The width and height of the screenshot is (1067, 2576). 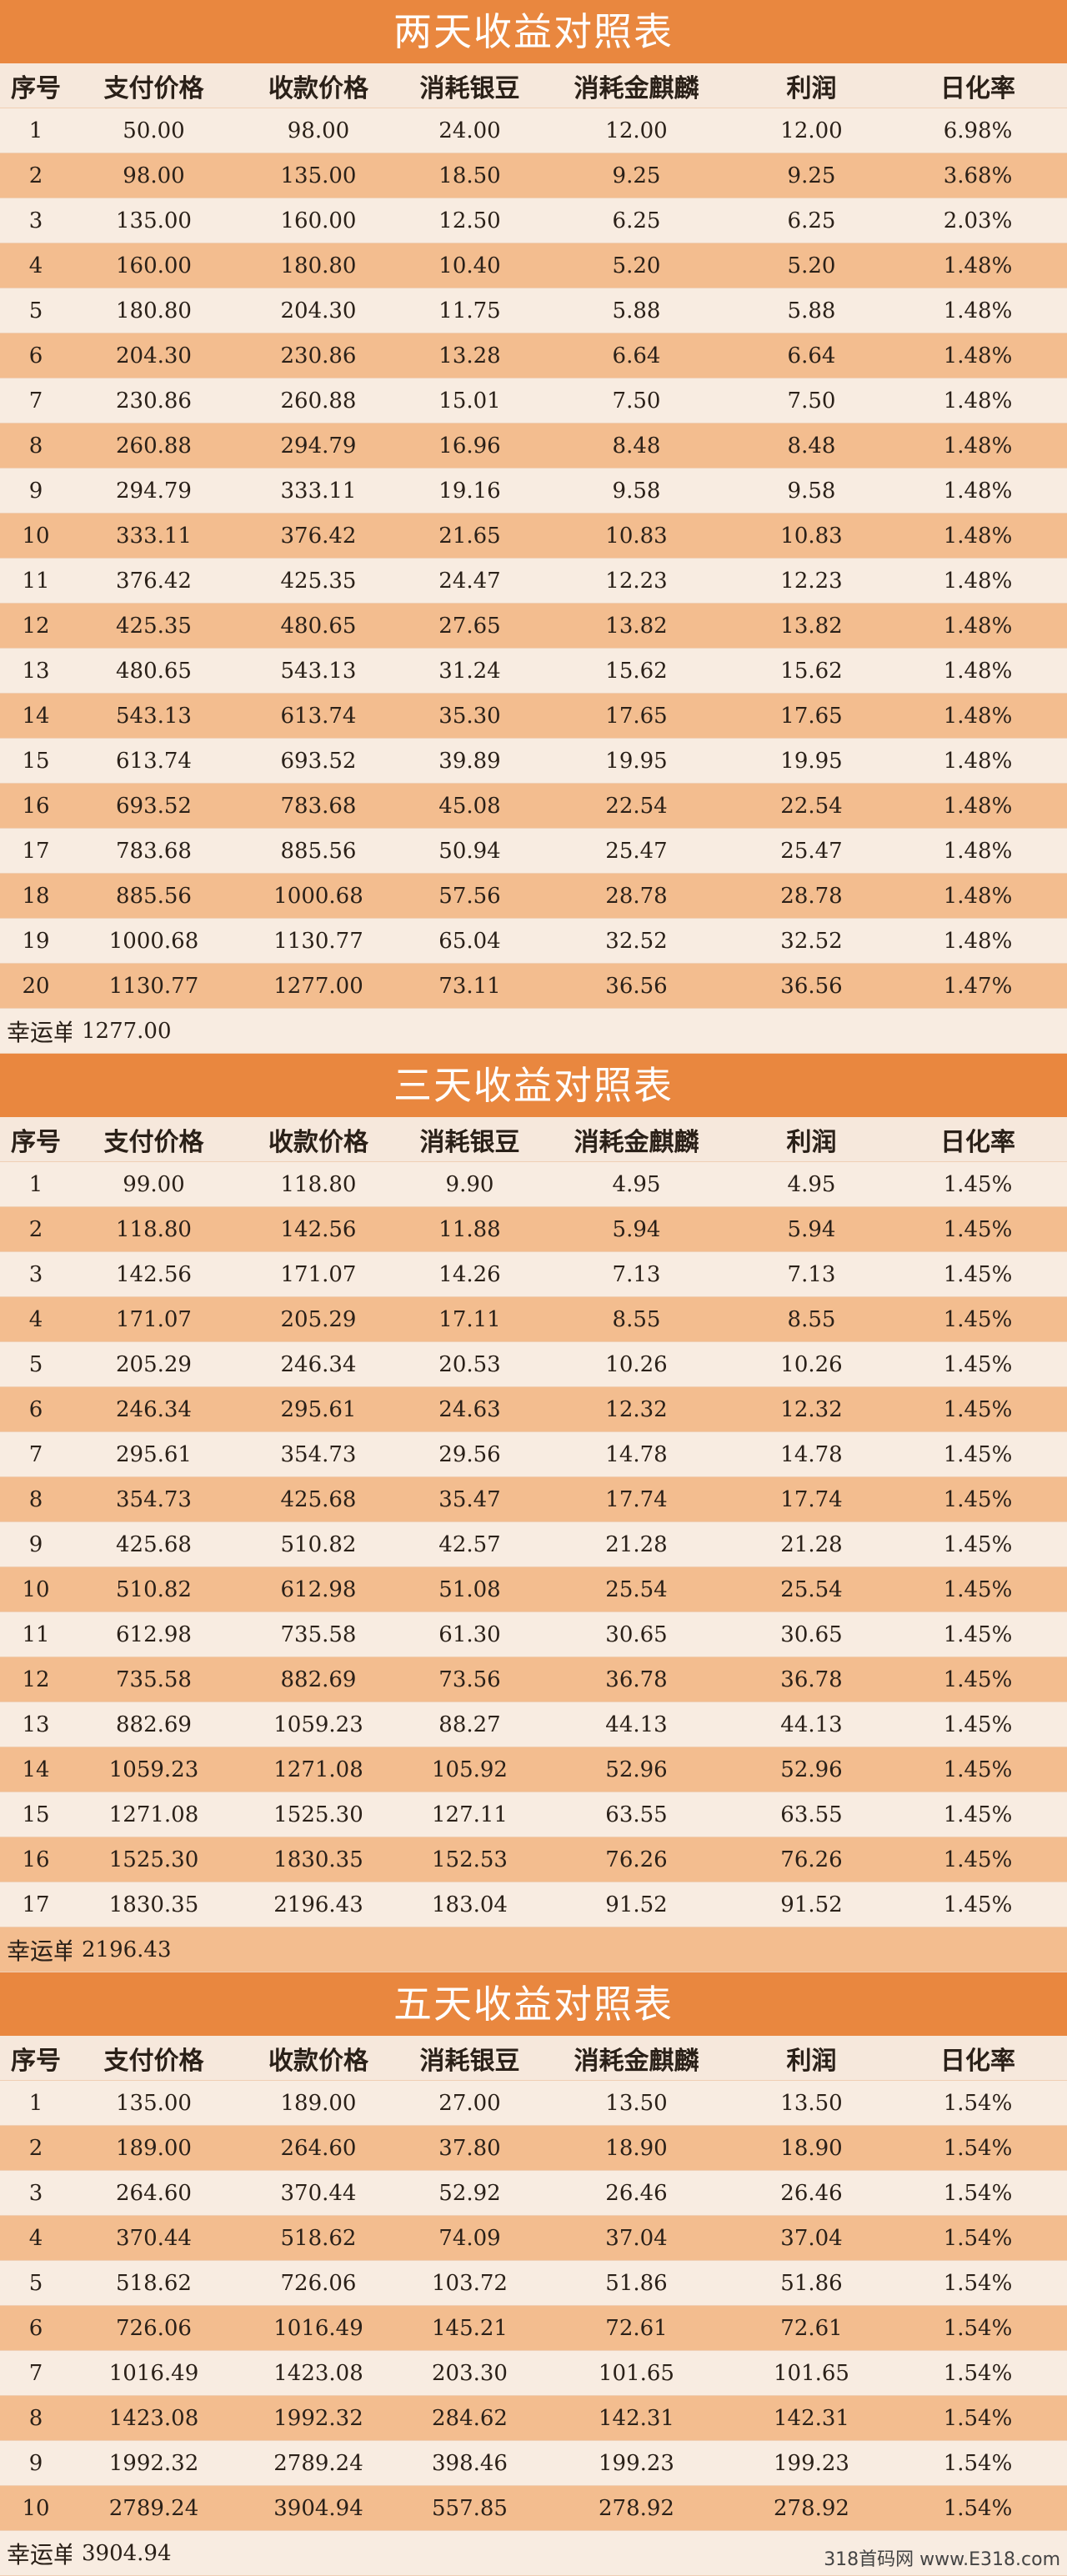 I want to click on table-cell: 35.47, so click(x=470, y=1499).